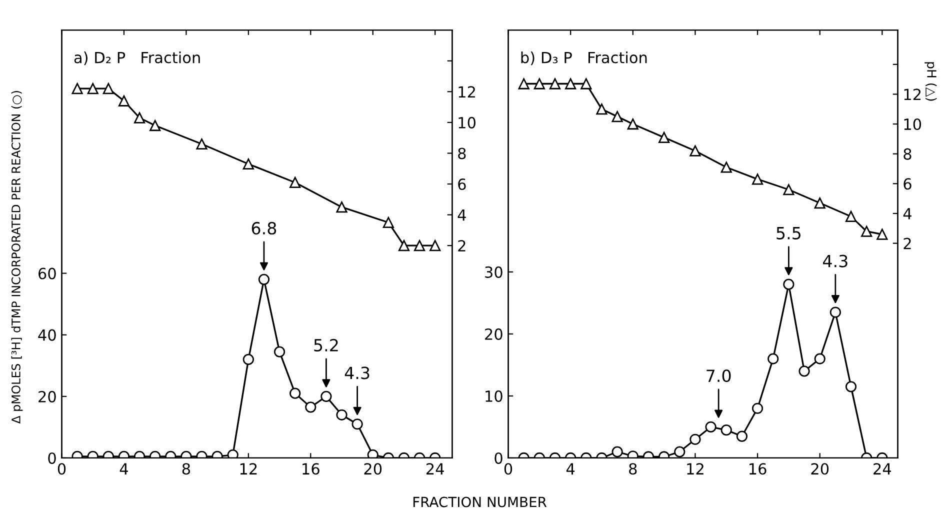 Image resolution: width=950 pixels, height=510 pixels. I want to click on annotation: 7.0, so click(718, 375).